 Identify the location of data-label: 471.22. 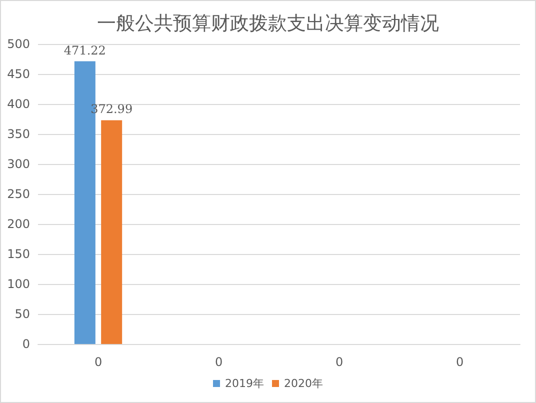
(85, 50).